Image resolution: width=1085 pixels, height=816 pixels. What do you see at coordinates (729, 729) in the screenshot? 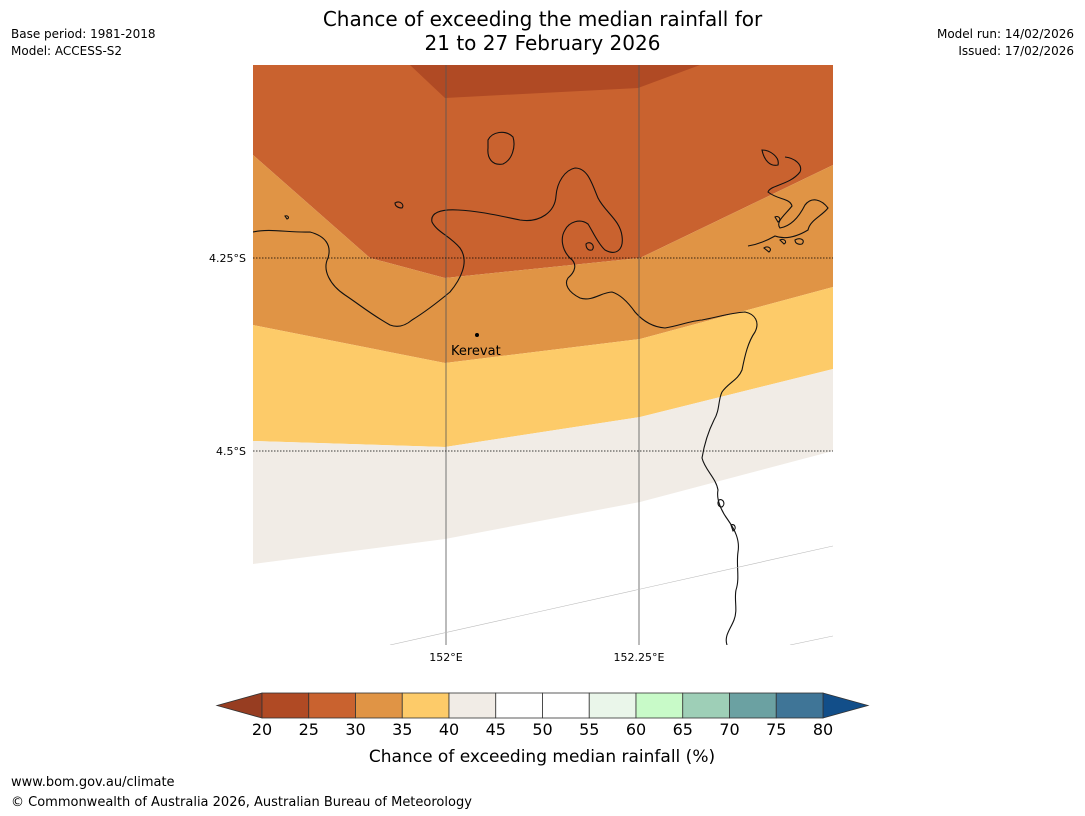
I see `colorbar-tick-70: 70` at bounding box center [729, 729].